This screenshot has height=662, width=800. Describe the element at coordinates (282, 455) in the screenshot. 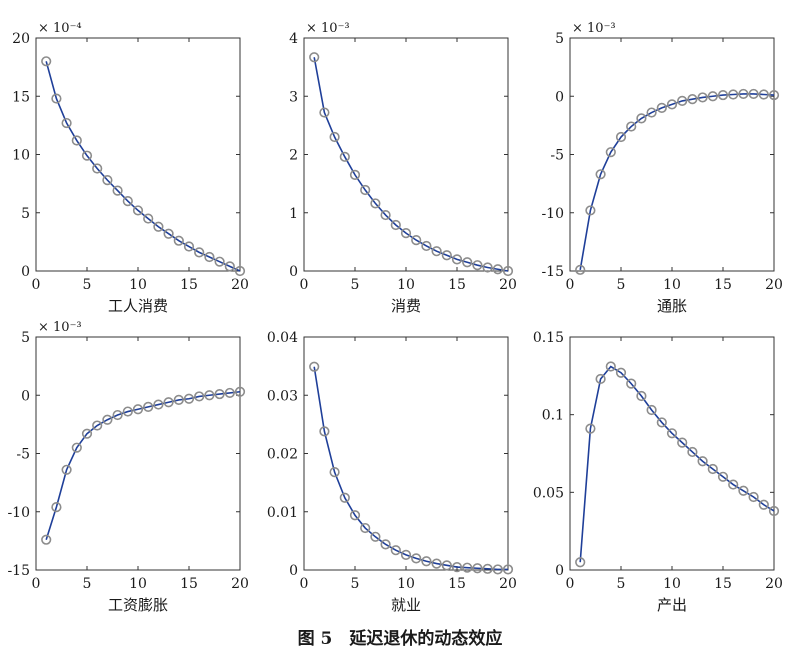

I see `y-tick-label: 0.02` at that location.